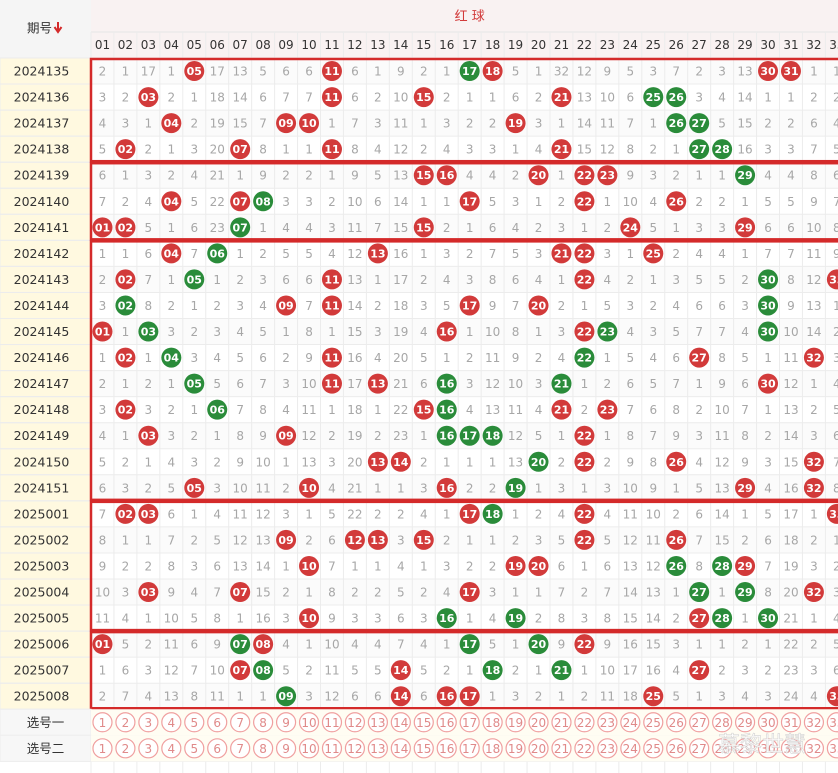 The height and width of the screenshot is (773, 838). What do you see at coordinates (378, 671) in the screenshot?
I see `omission-value: 5` at bounding box center [378, 671].